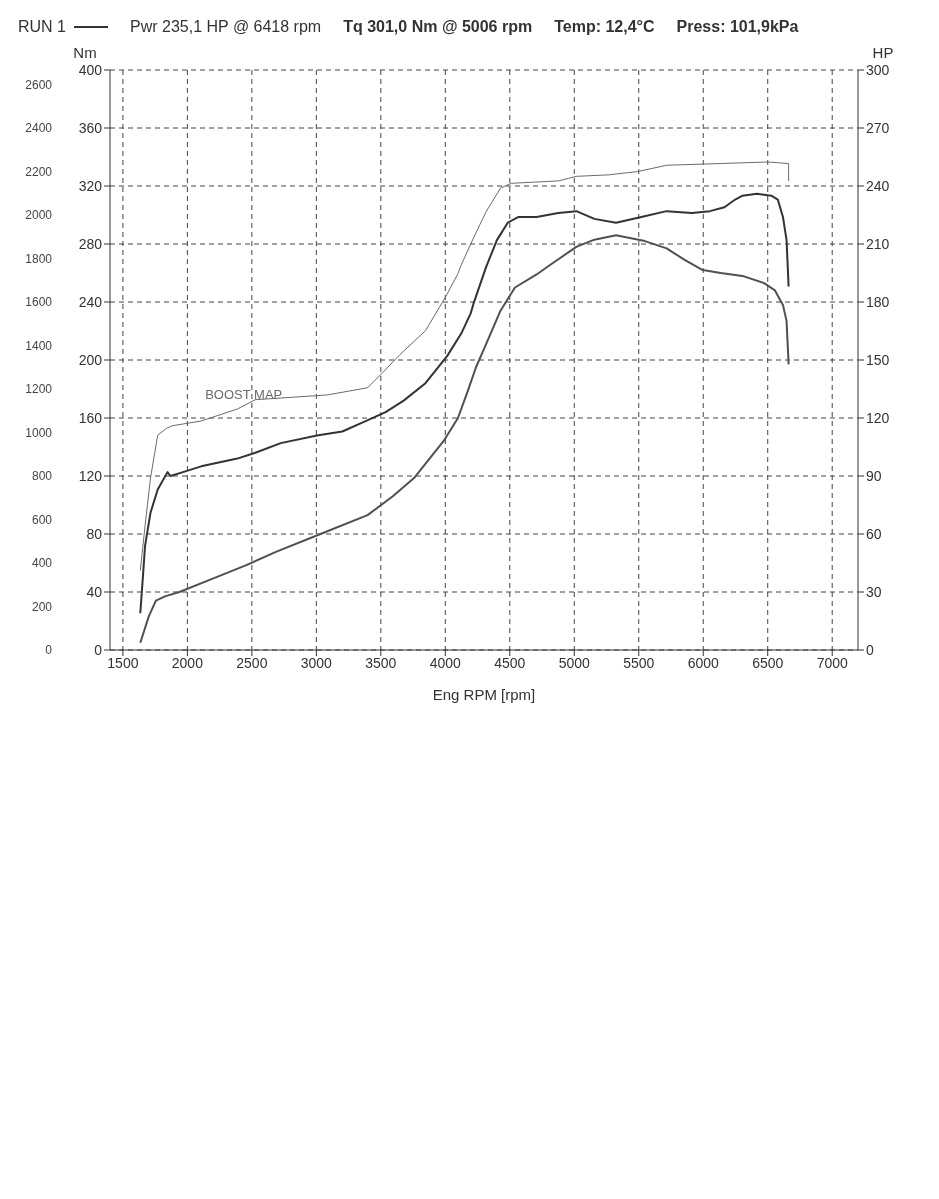 This screenshot has height=1199, width=939. Describe the element at coordinates (94, 533) in the screenshot. I see `y-tick-label: 80` at that location.